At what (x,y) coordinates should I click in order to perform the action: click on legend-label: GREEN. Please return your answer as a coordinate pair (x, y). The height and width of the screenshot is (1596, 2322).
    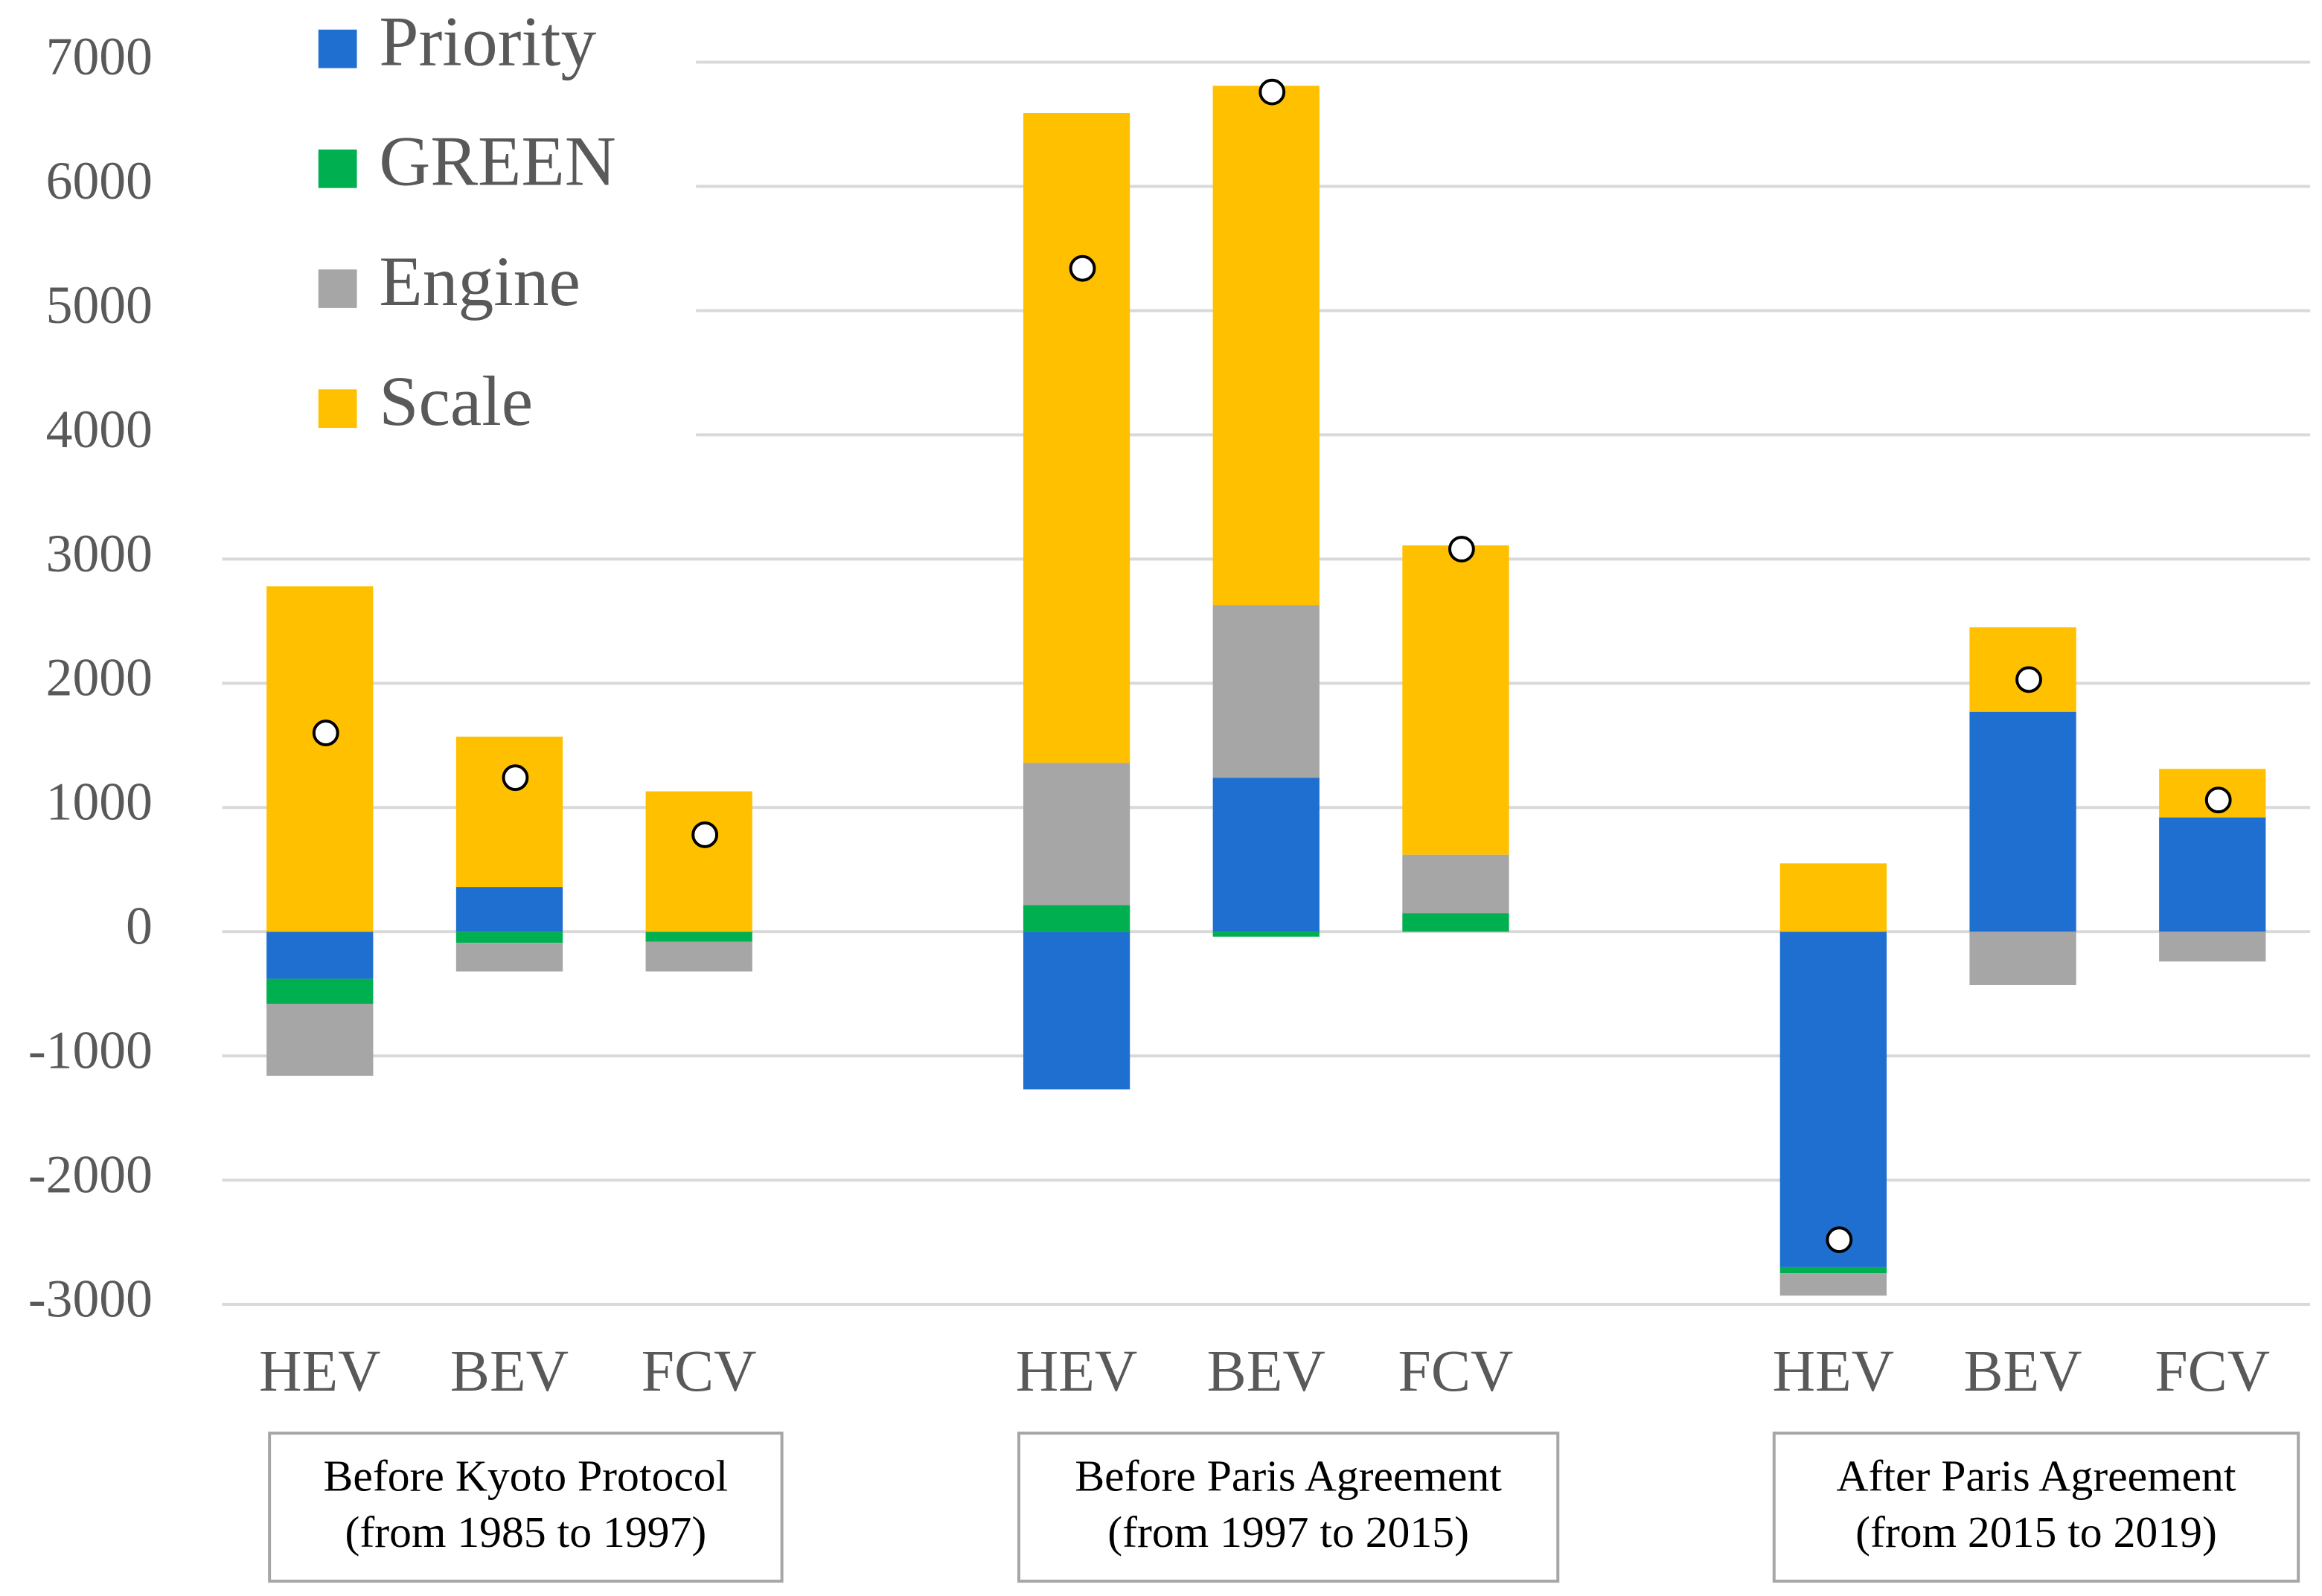
    Looking at the image, I should click on (497, 161).